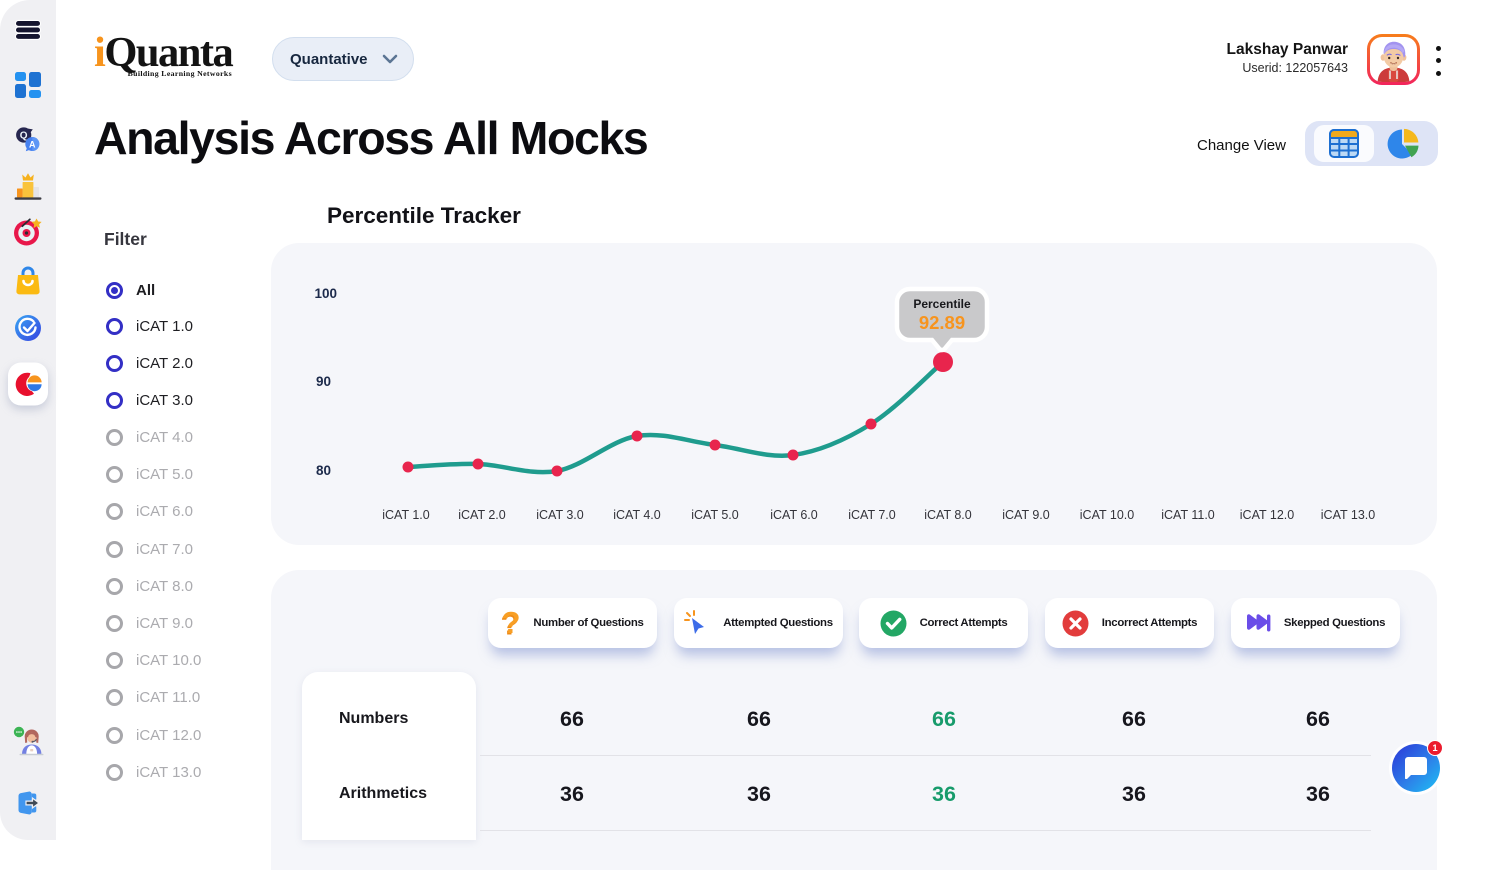 The height and width of the screenshot is (870, 1493). What do you see at coordinates (1026, 515) in the screenshot?
I see `svg-text: iCAT 9.0` at bounding box center [1026, 515].